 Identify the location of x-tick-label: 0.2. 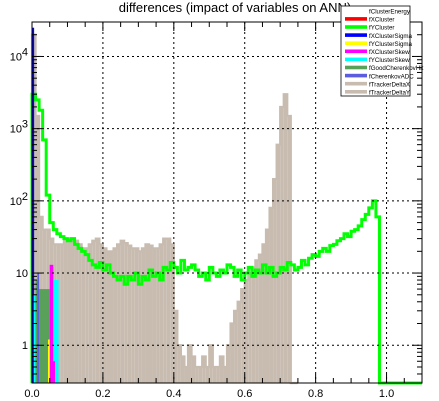
(102, 394).